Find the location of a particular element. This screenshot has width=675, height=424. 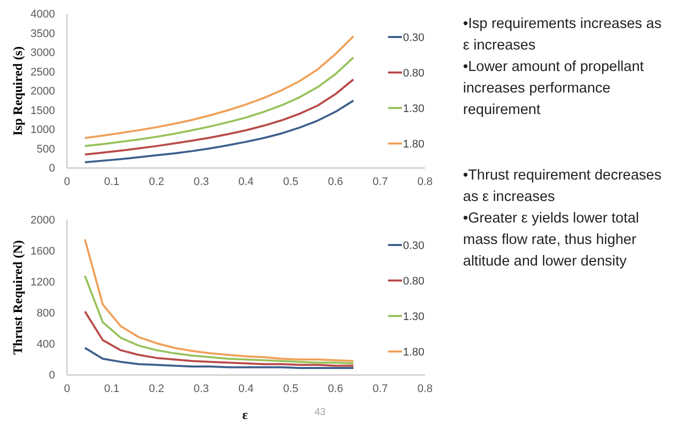

y-tick-label: 1500 is located at coordinates (42, 110).